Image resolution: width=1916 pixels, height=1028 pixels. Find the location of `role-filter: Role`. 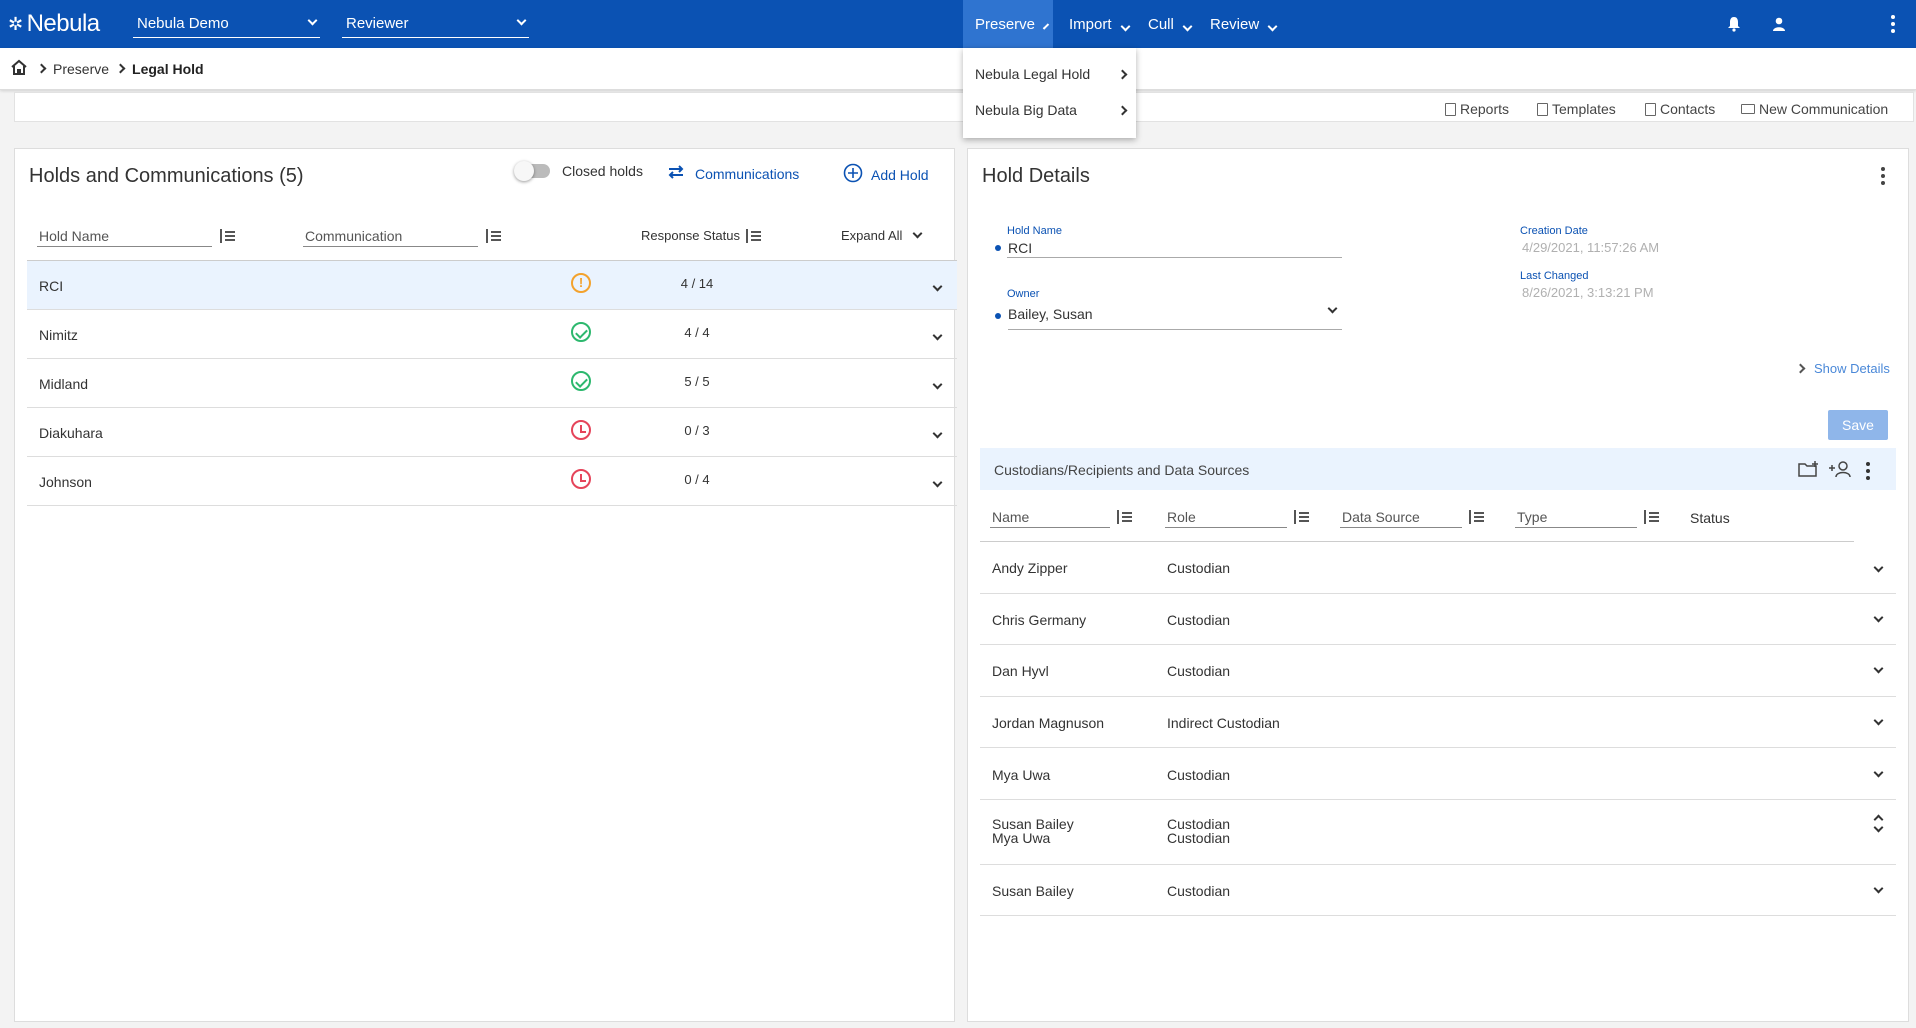

role-filter: Role is located at coordinates (1226, 517).